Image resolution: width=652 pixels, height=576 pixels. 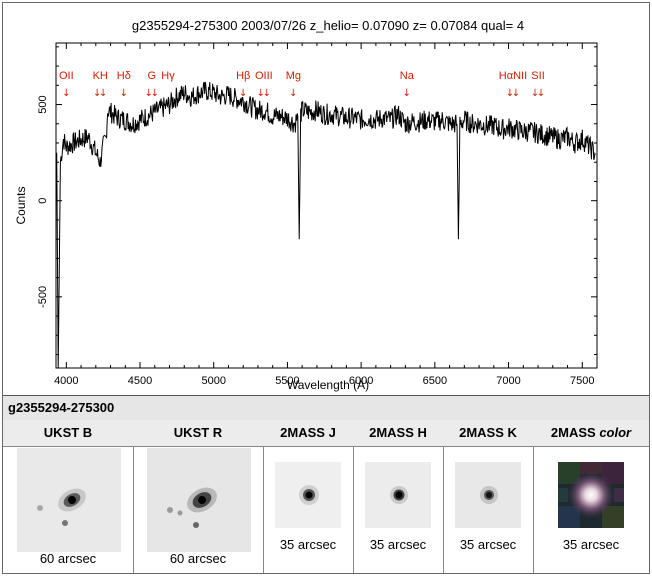 I want to click on thumb-title: 2MASS H, so click(x=398, y=433).